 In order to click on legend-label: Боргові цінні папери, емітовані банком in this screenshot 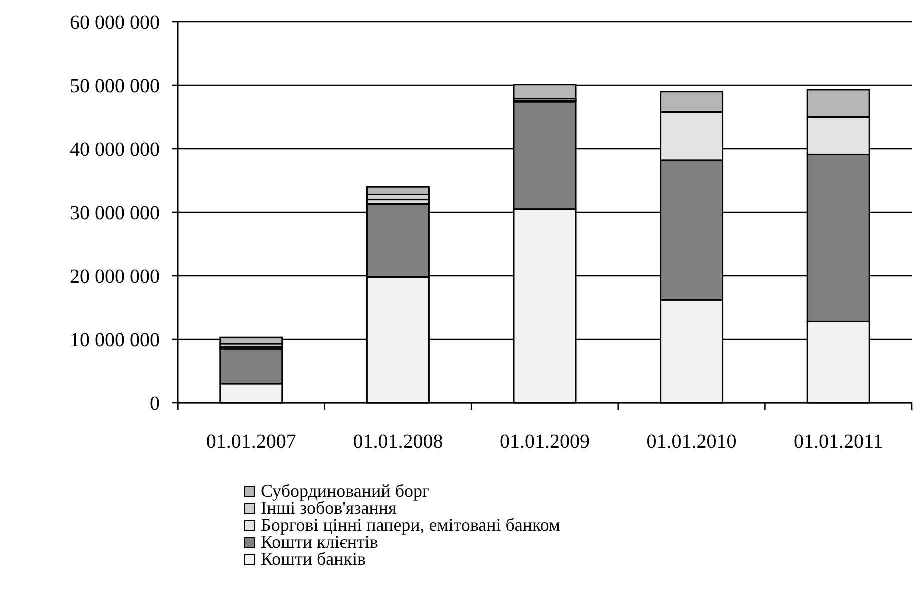, I will do `click(410, 525)`.